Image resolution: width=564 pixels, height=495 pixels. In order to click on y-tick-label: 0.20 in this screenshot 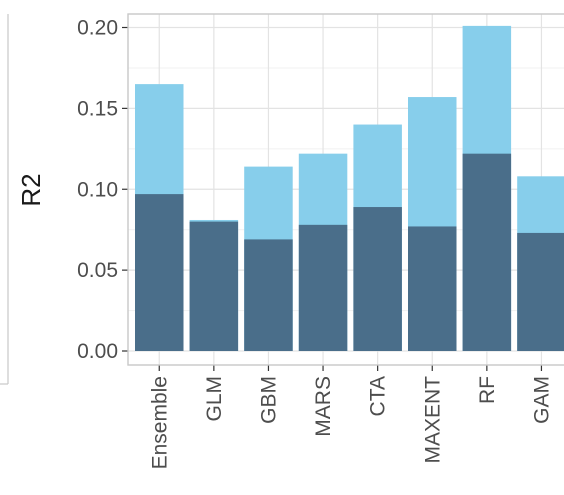, I will do `click(97, 28)`.